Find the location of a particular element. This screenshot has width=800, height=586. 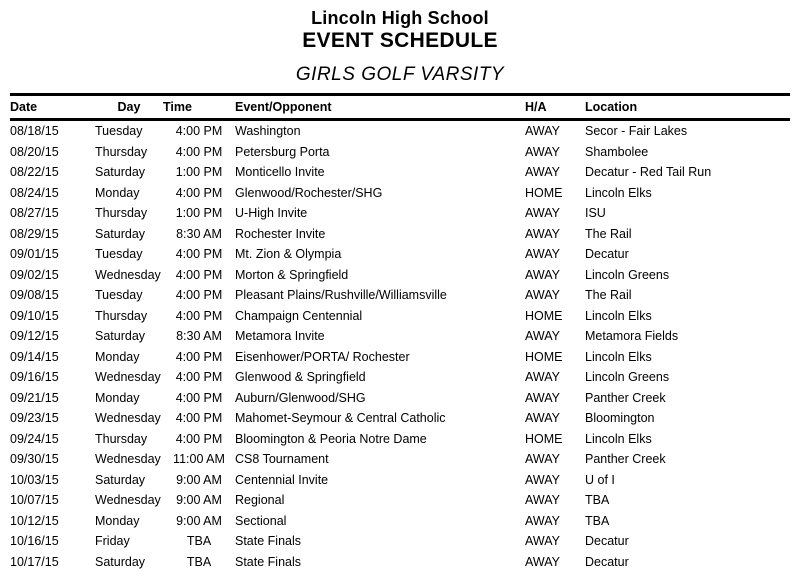

cell-date: 10/07/15 is located at coordinates (34, 500).